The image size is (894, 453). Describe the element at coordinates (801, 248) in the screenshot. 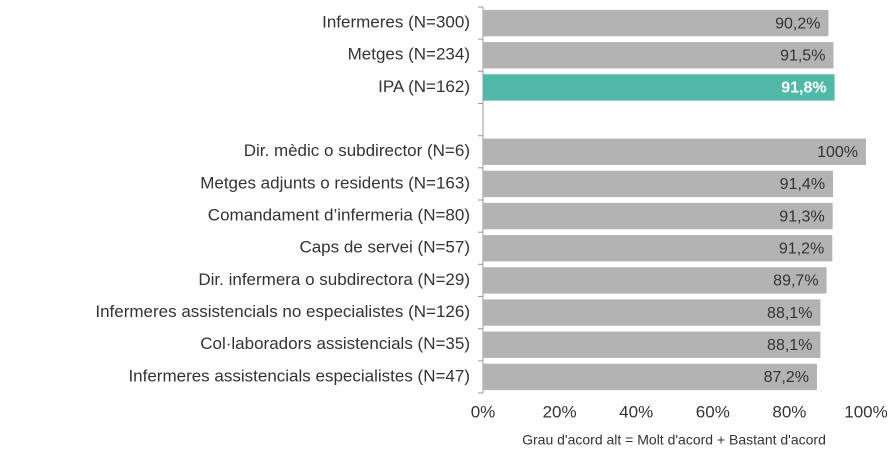

I see `value-label: 91,2%` at that location.